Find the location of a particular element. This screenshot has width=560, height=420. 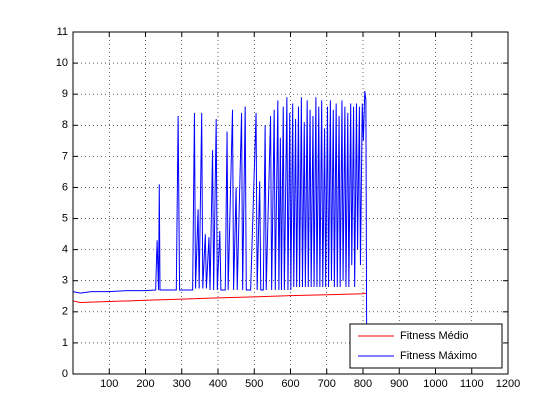

x-tick-label: 600 is located at coordinates (290, 384).